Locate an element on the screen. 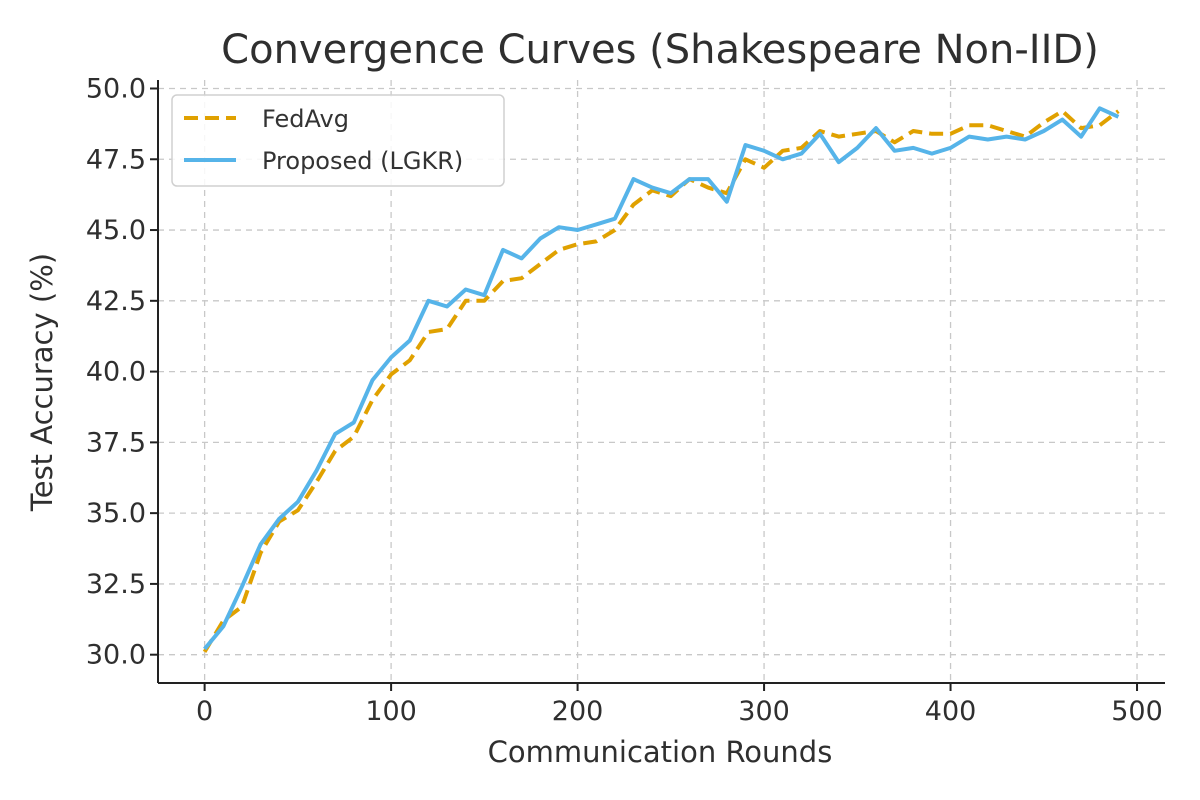  y-tick-label: 40.0 is located at coordinates (116, 372).